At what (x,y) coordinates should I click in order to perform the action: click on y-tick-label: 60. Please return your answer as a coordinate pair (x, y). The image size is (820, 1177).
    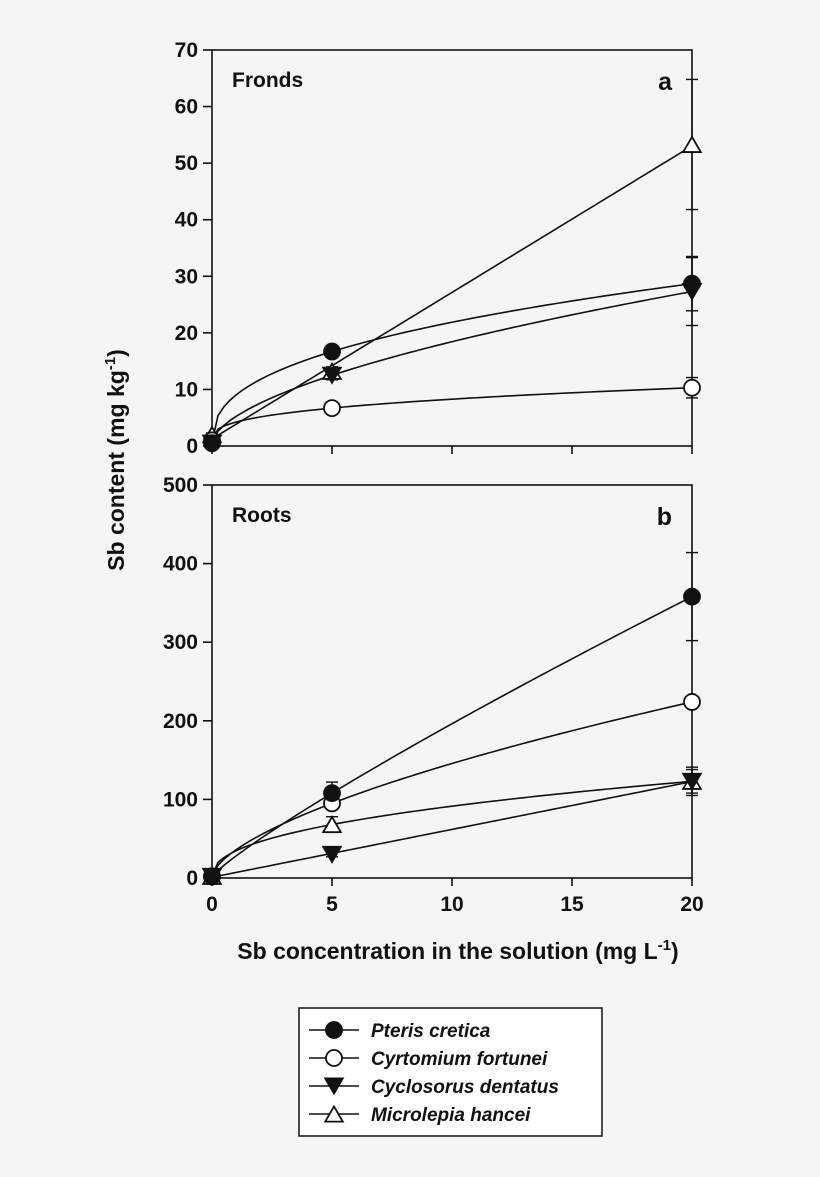
    Looking at the image, I should click on (186, 107).